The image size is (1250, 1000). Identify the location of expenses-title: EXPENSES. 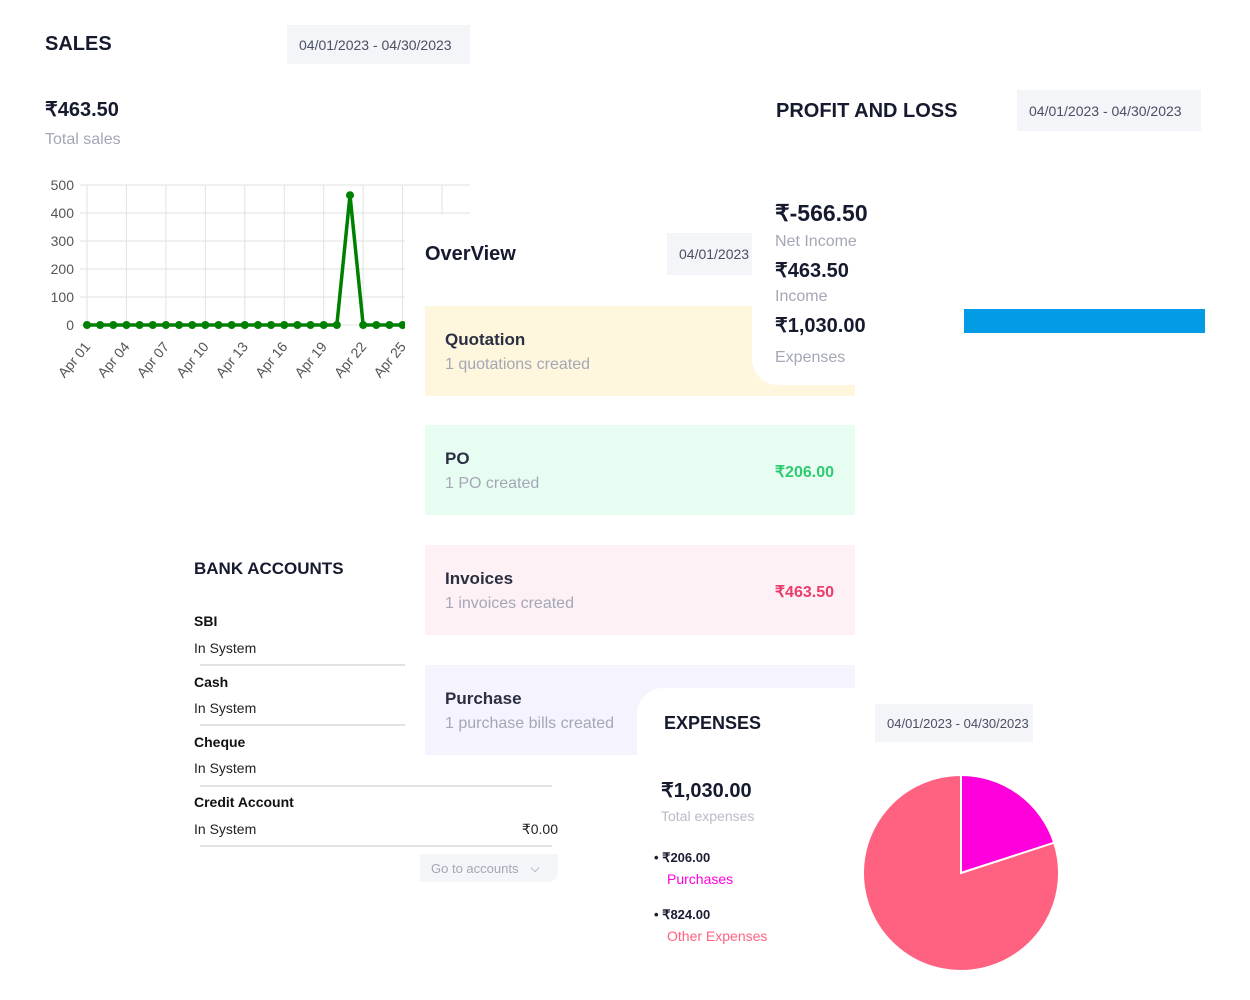
(713, 723).